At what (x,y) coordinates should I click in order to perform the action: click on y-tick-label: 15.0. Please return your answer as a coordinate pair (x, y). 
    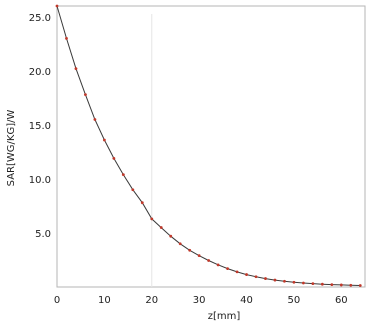
    Looking at the image, I should click on (40, 126).